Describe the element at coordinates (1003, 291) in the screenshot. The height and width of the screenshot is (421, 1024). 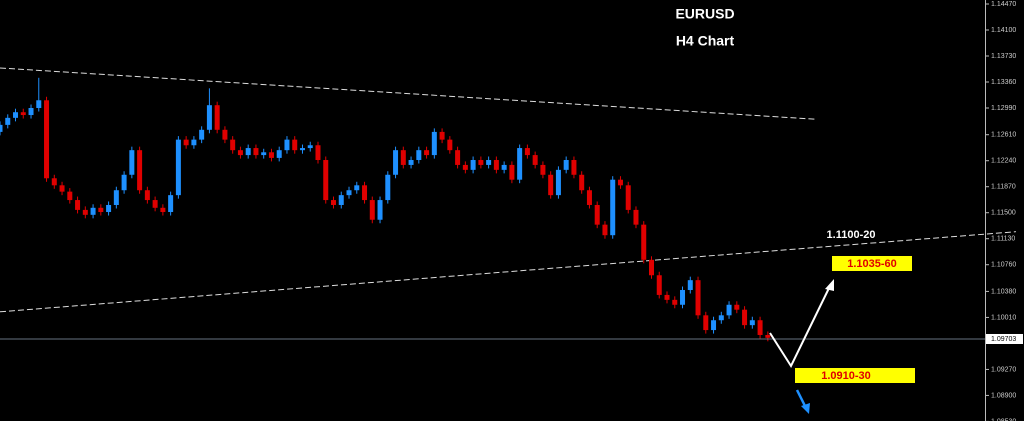
I see `y-tick-label: 1.10380` at that location.